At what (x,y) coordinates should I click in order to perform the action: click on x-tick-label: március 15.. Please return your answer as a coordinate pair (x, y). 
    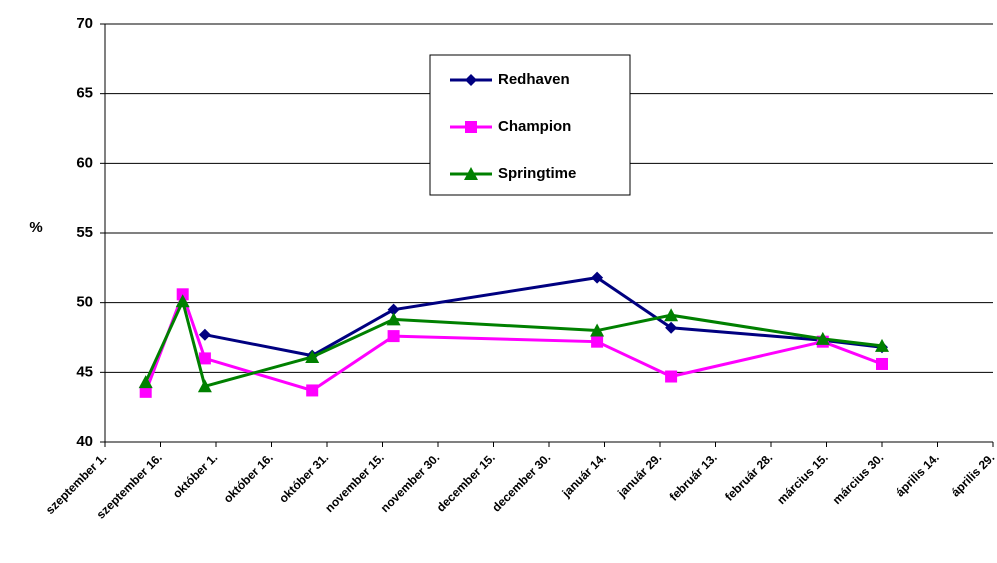
    Looking at the image, I should click on (802, 478).